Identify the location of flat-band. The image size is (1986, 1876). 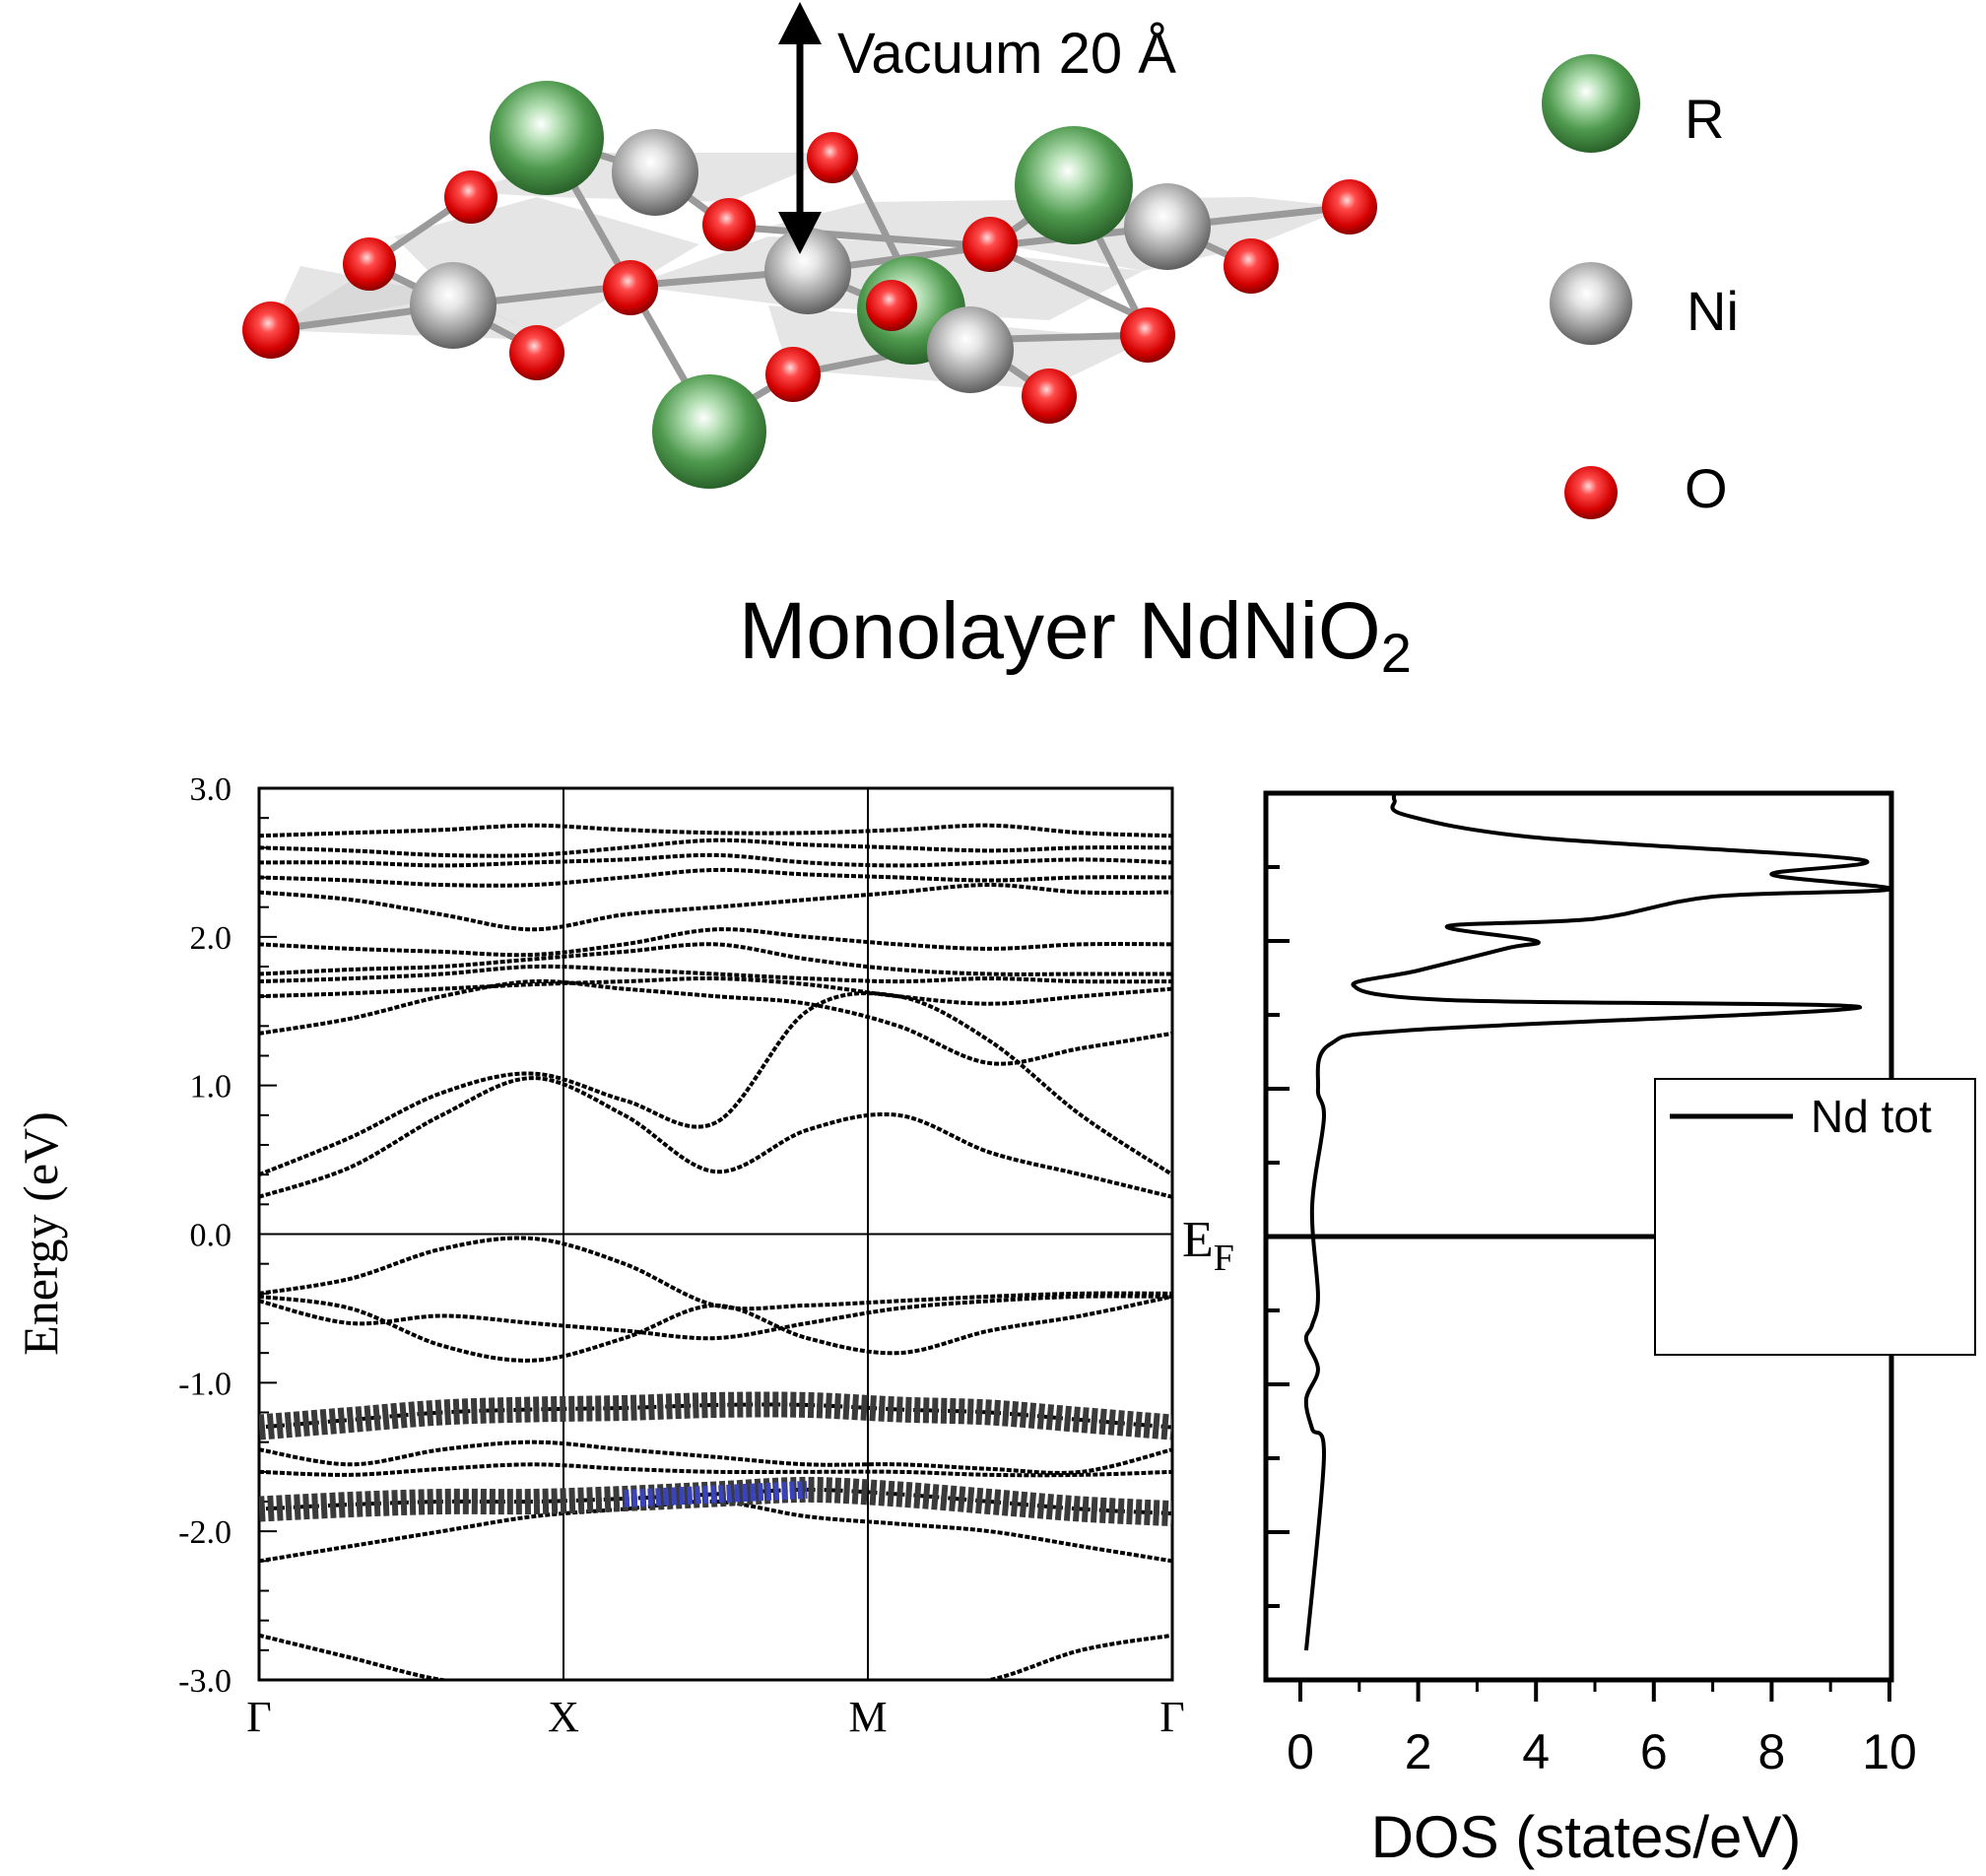
(715, 1415).